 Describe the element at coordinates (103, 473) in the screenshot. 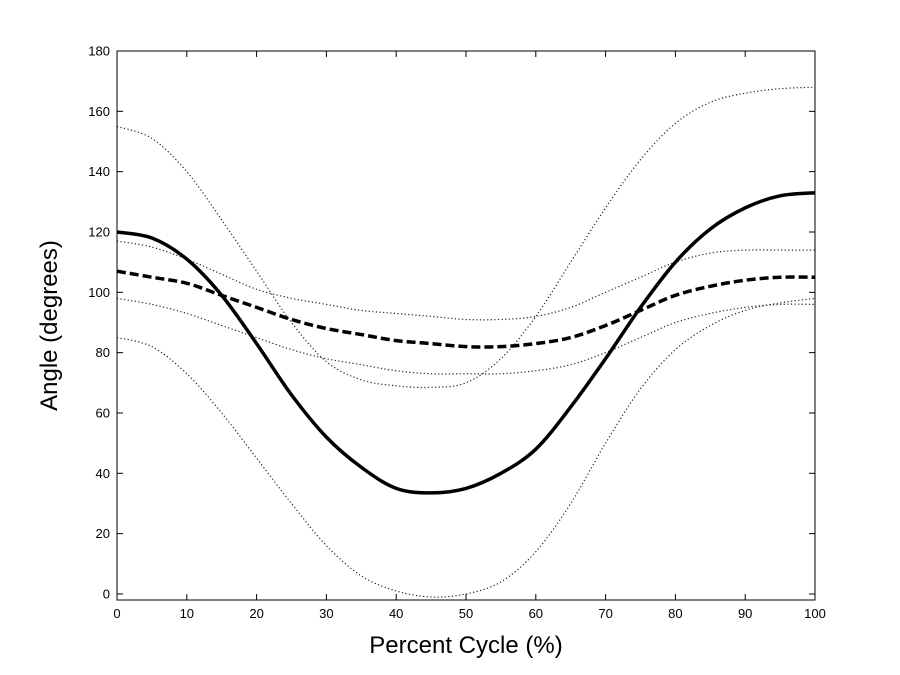

I see `y-tick-label: 40` at that location.